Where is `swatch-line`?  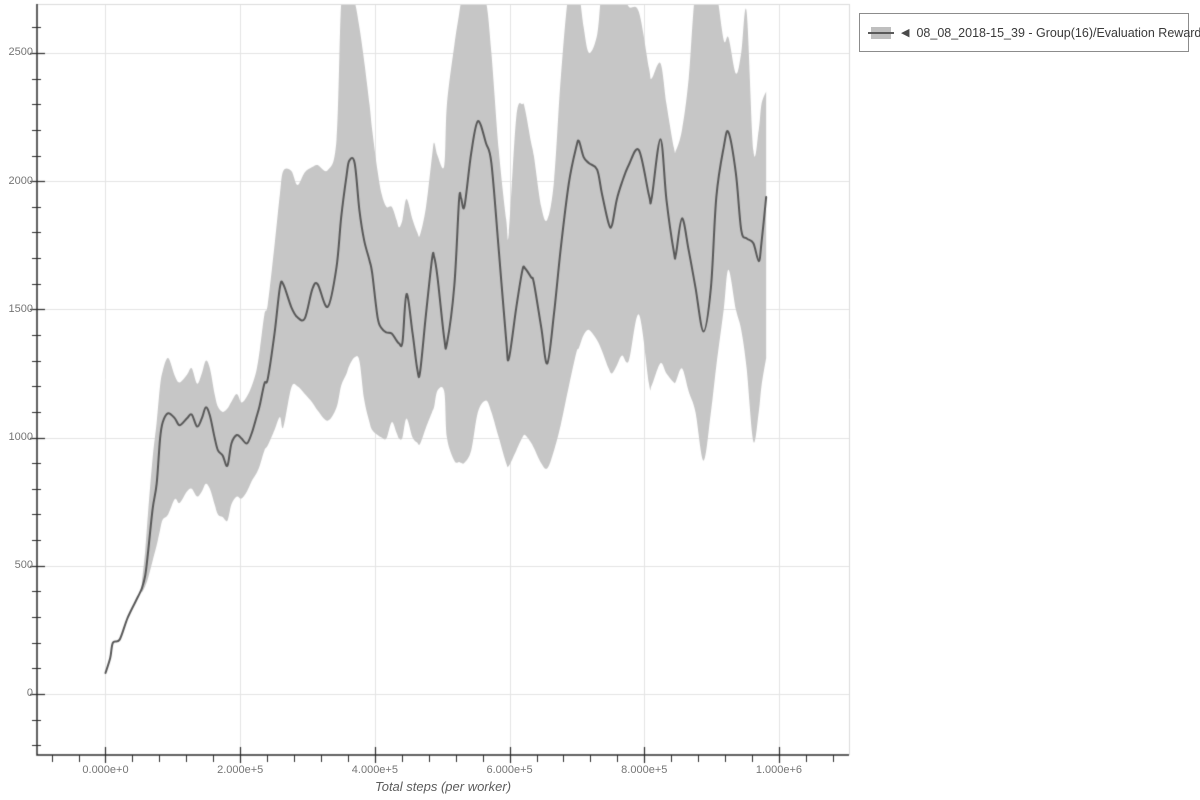
swatch-line is located at coordinates (881, 32).